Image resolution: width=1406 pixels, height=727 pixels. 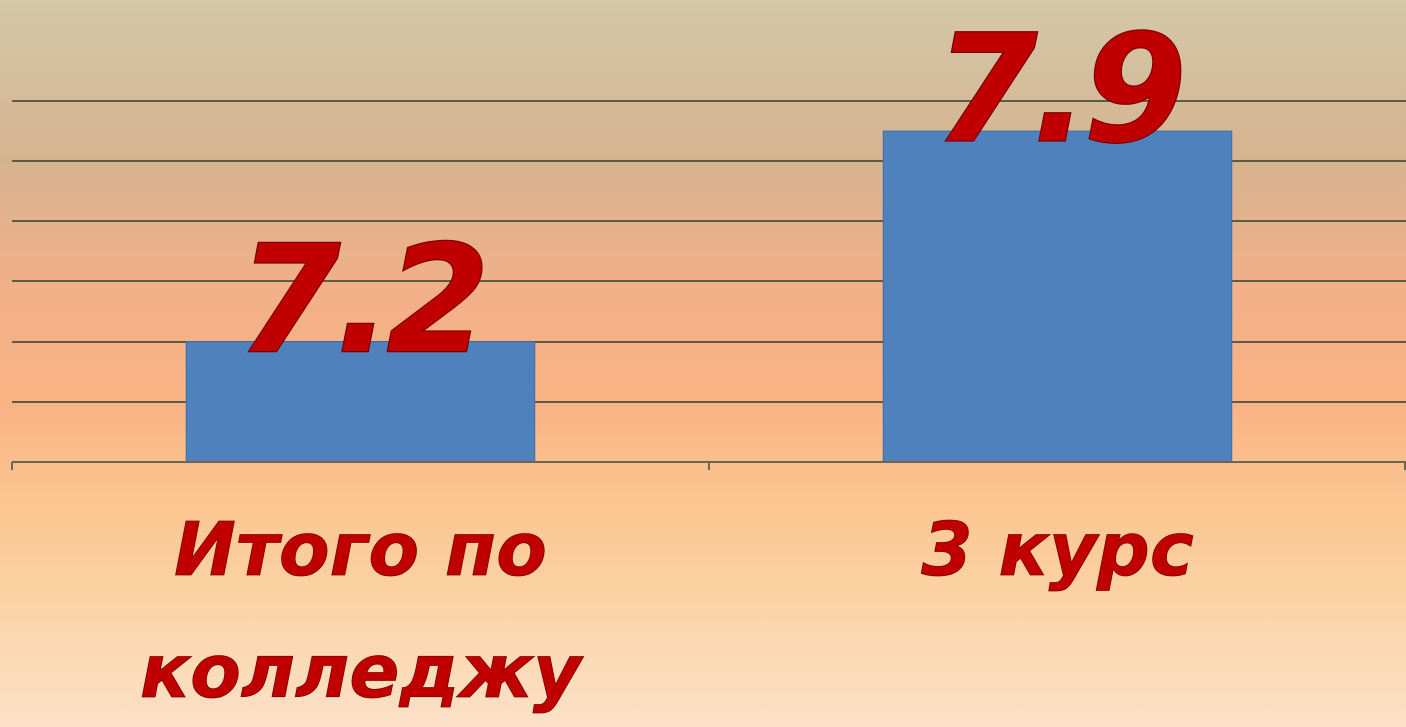 I want to click on x-axis, so click(x=708, y=465).